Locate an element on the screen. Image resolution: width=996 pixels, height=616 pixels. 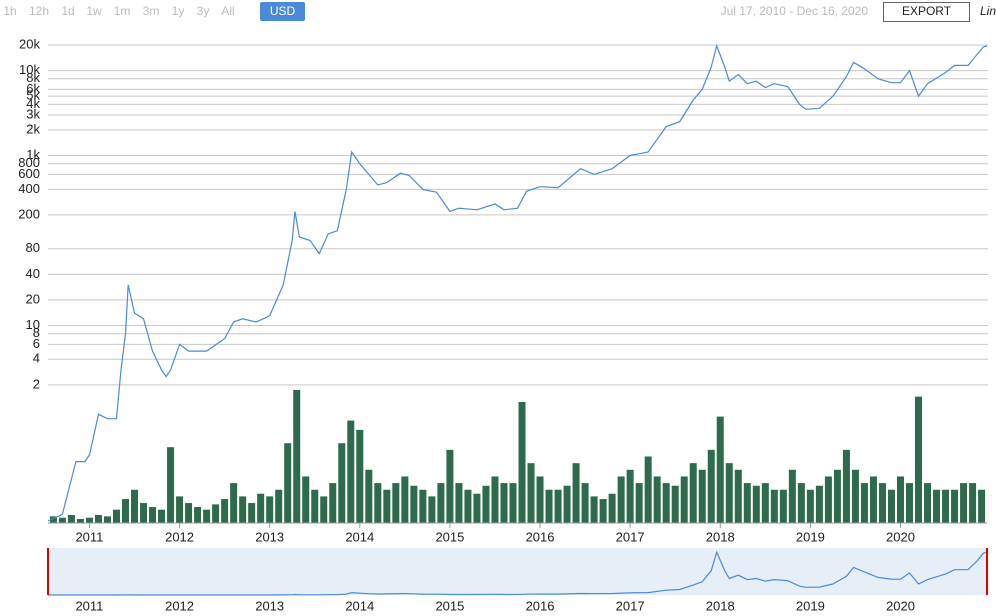
y-tick-label: 1k is located at coordinates (33, 154).